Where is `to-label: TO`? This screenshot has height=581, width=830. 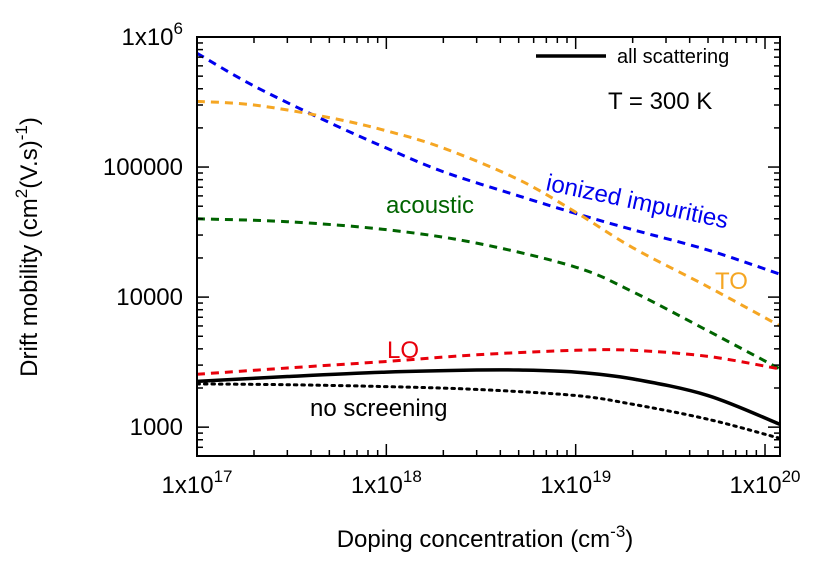 to-label: TO is located at coordinates (731, 281).